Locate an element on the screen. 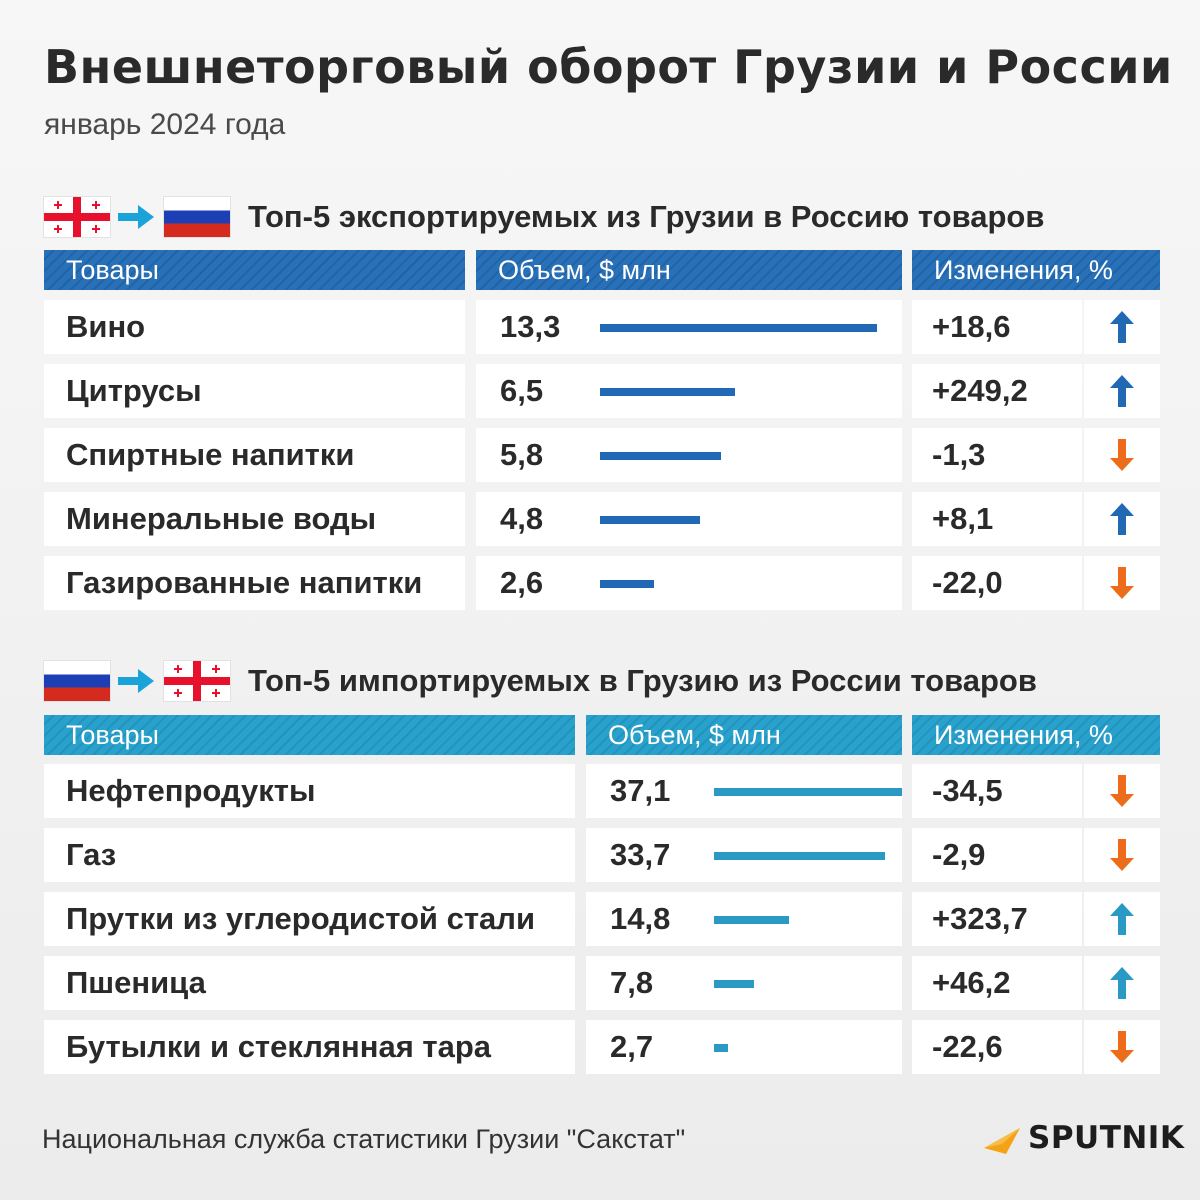  import-volume-cell: 14,8 is located at coordinates (744, 919).